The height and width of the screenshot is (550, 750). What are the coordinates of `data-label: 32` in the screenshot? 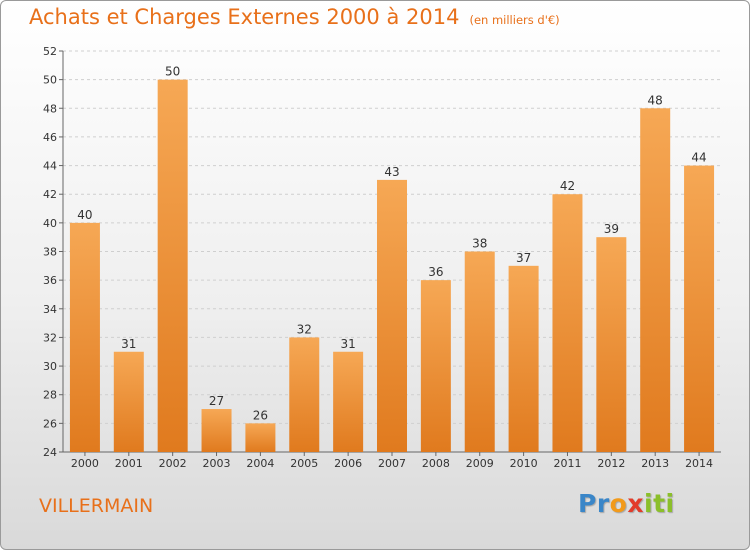 It's located at (304, 329).